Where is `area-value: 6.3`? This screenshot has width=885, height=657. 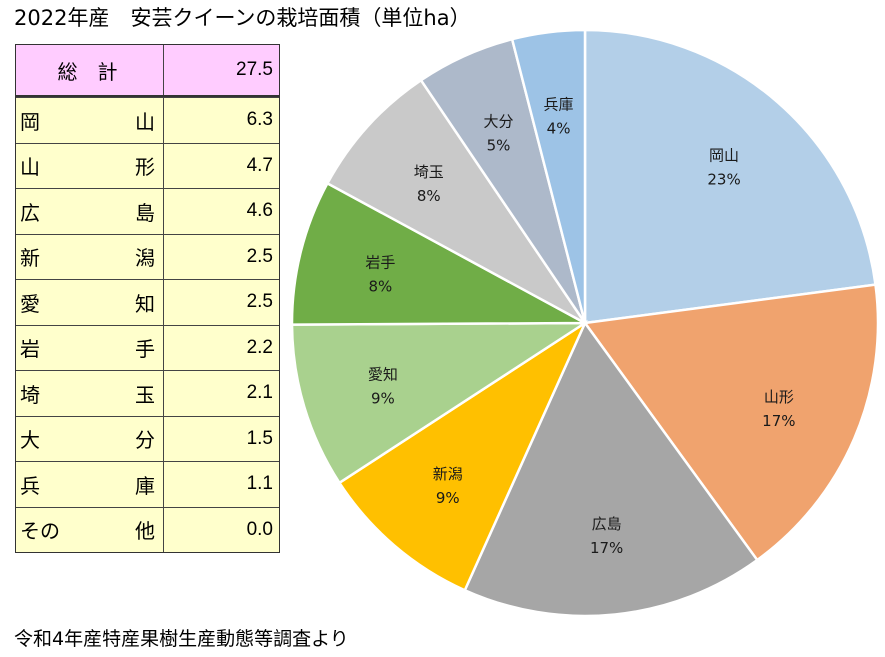
area-value: 6.3 is located at coordinates (259, 120).